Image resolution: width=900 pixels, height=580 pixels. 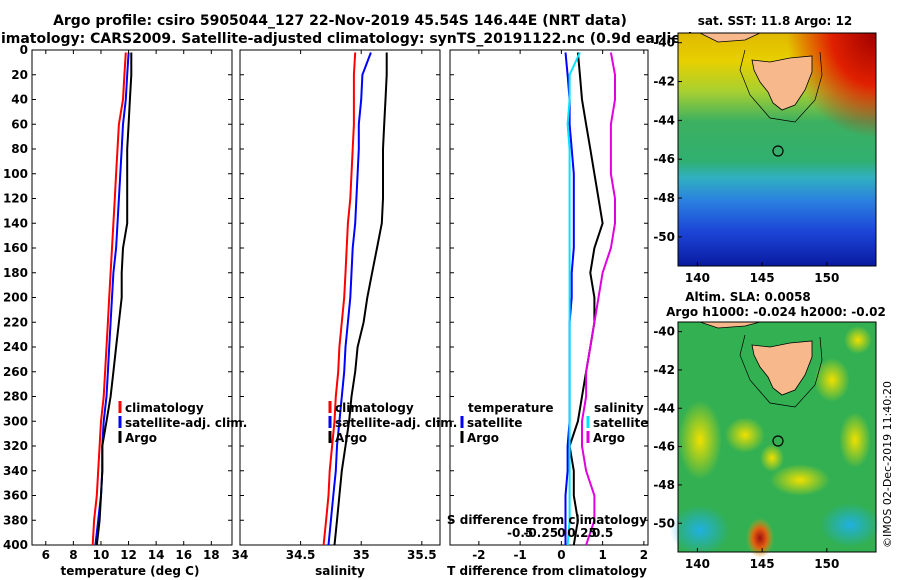 What do you see at coordinates (664, 332) in the screenshot?
I see `map-y-tick-label: -40` at bounding box center [664, 332].